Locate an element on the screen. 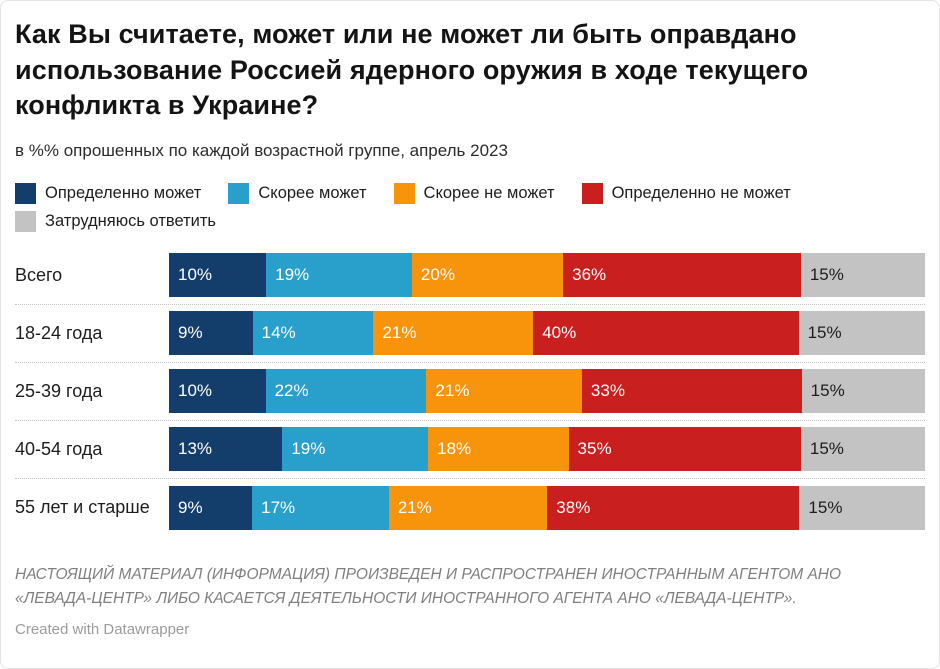 This screenshot has width=940, height=669. bar-segment: 36% is located at coordinates (682, 275).